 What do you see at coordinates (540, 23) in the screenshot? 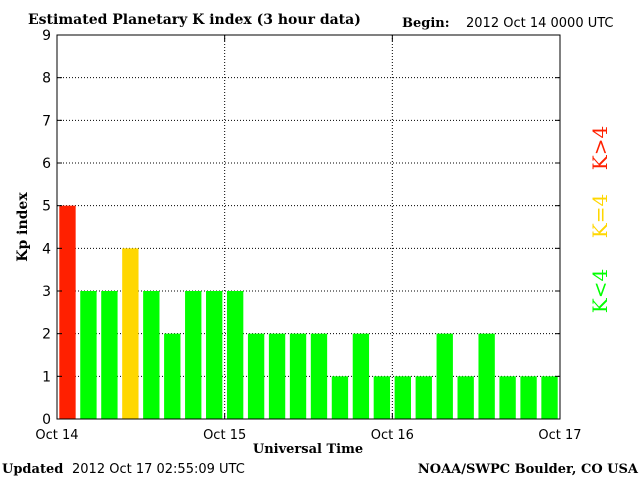
I see `begin-value: 2012 Oct 14 0000 UTC` at bounding box center [540, 23].